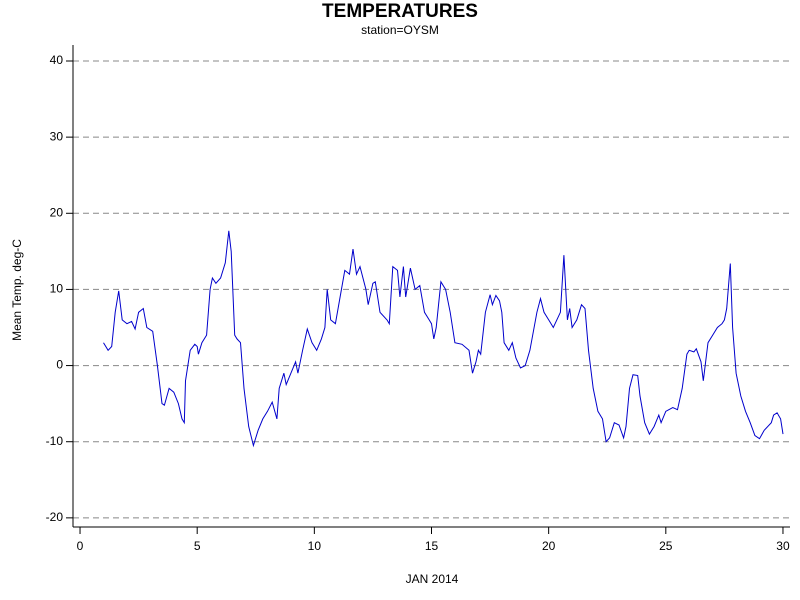  I want to click on chart-subtitle: station=OYSM, so click(400, 30).